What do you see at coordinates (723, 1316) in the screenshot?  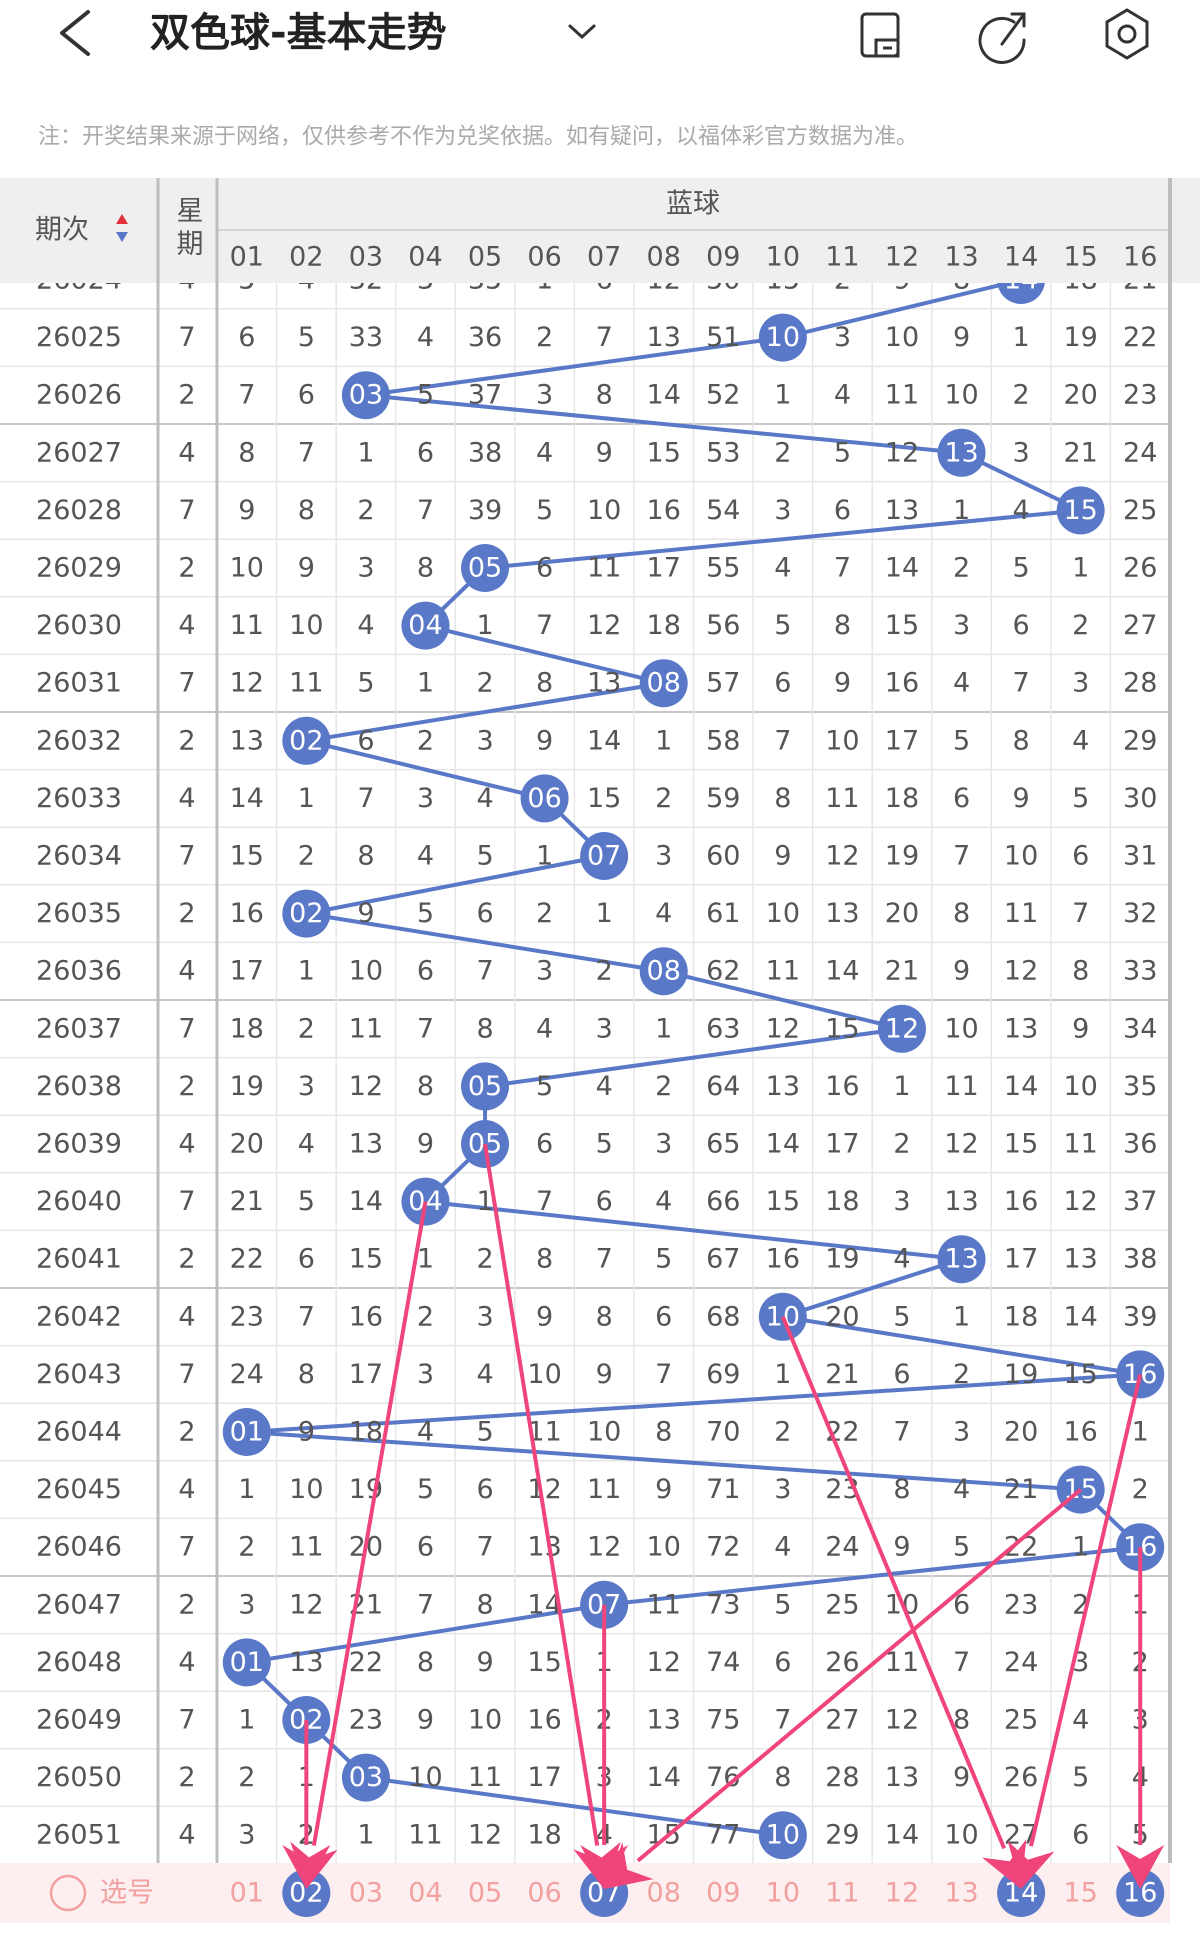 I see `miss-count: 68` at bounding box center [723, 1316].